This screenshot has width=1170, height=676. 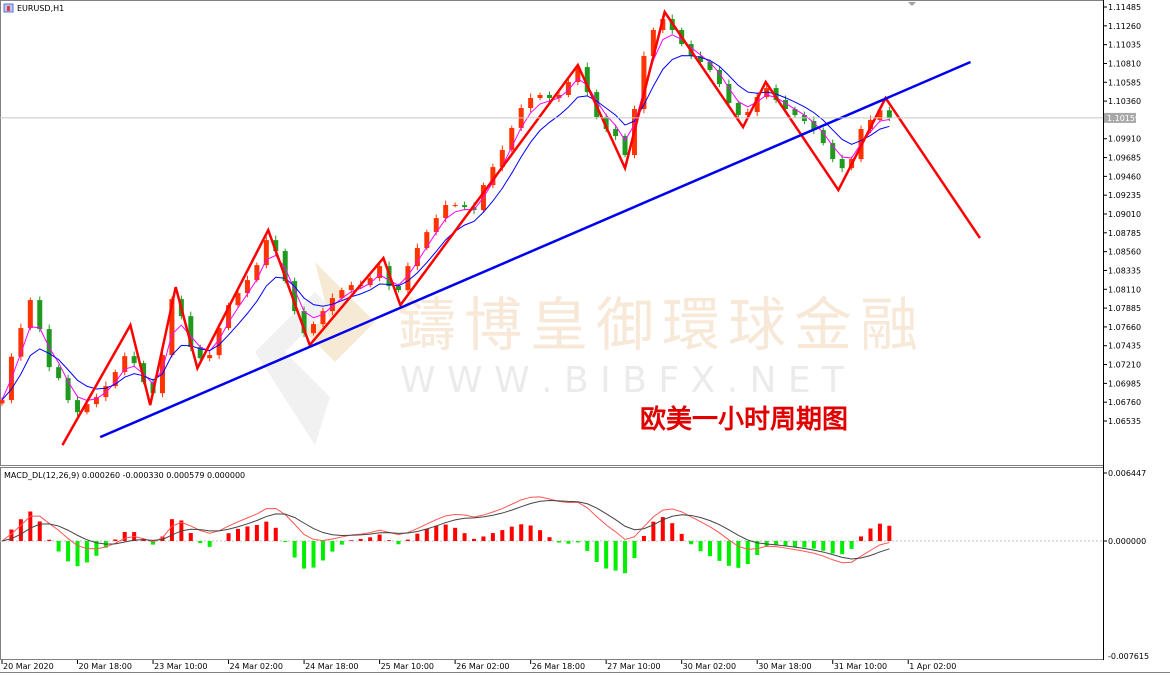 What do you see at coordinates (1124, 346) in the screenshot?
I see `price-tick-label: 1.07435` at bounding box center [1124, 346].